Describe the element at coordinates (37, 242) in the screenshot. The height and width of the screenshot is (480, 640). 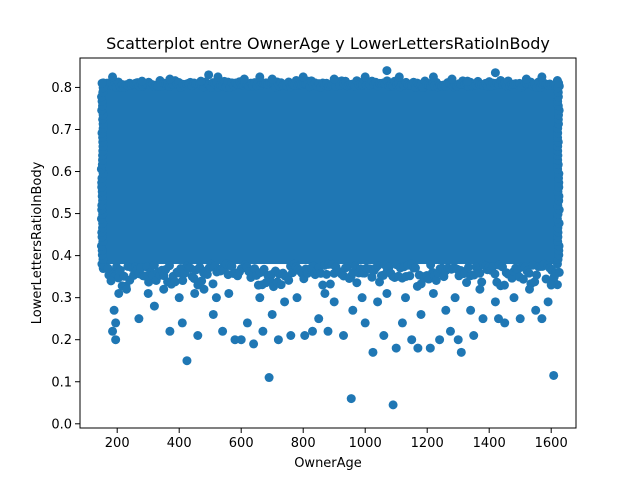
I see `y-axis-title: LowerLettersRatioInBody` at that location.